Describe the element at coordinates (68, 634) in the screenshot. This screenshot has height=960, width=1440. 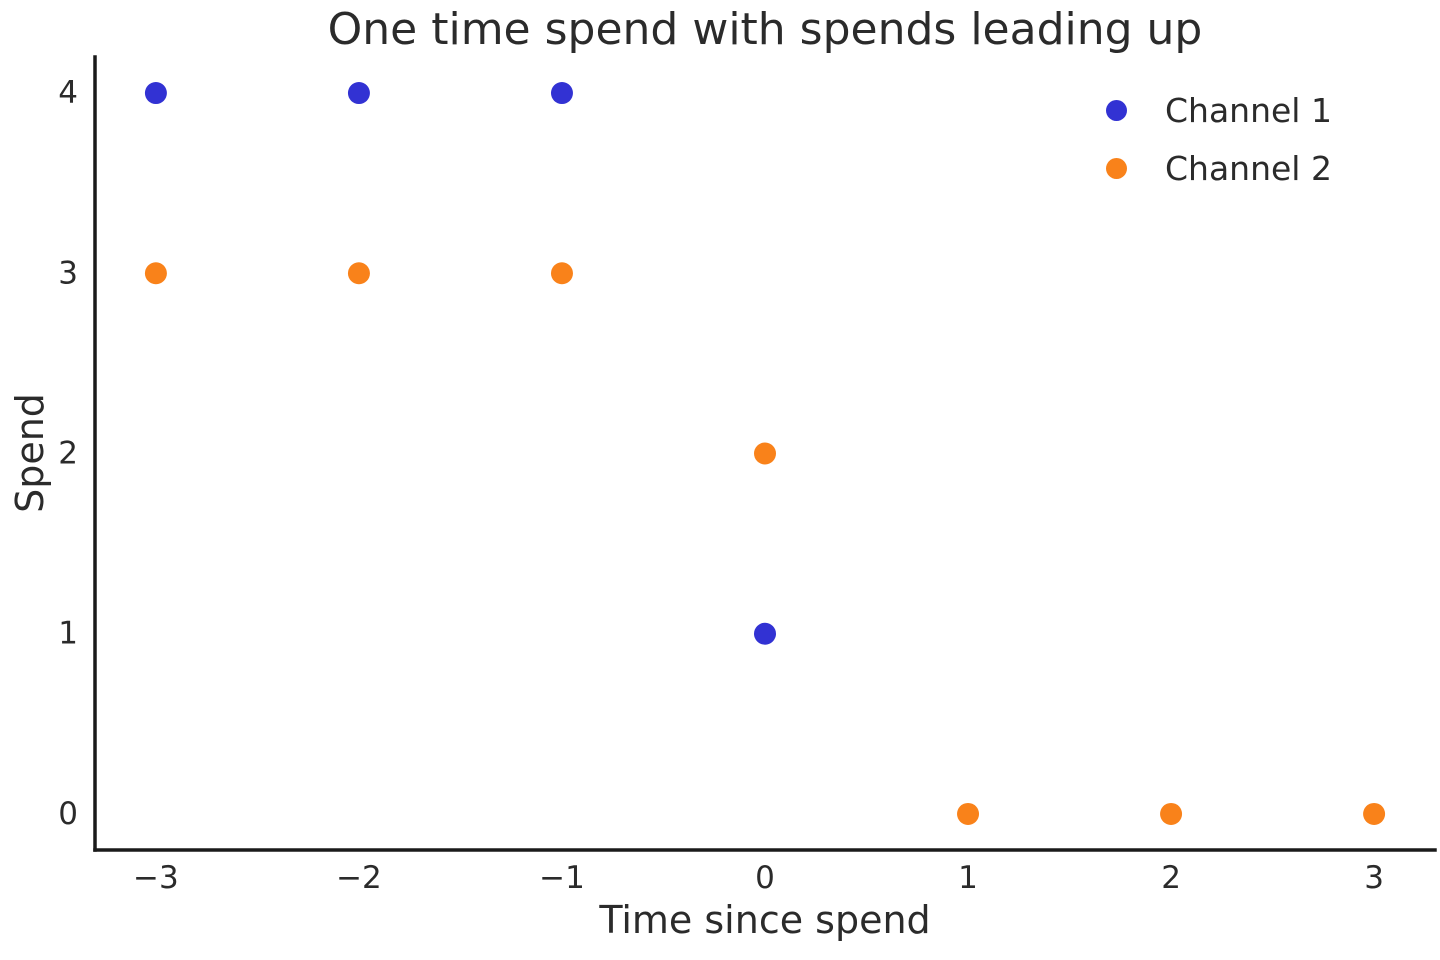
I see `y-tick-label: 1` at that location.